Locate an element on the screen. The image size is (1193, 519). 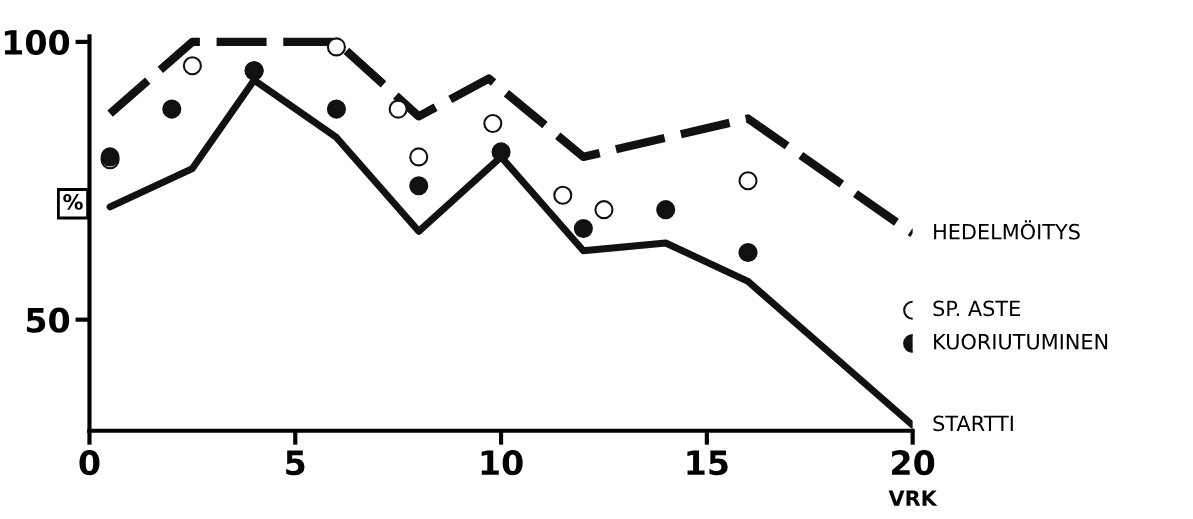
x-tick-label: 5 is located at coordinates (295, 463).